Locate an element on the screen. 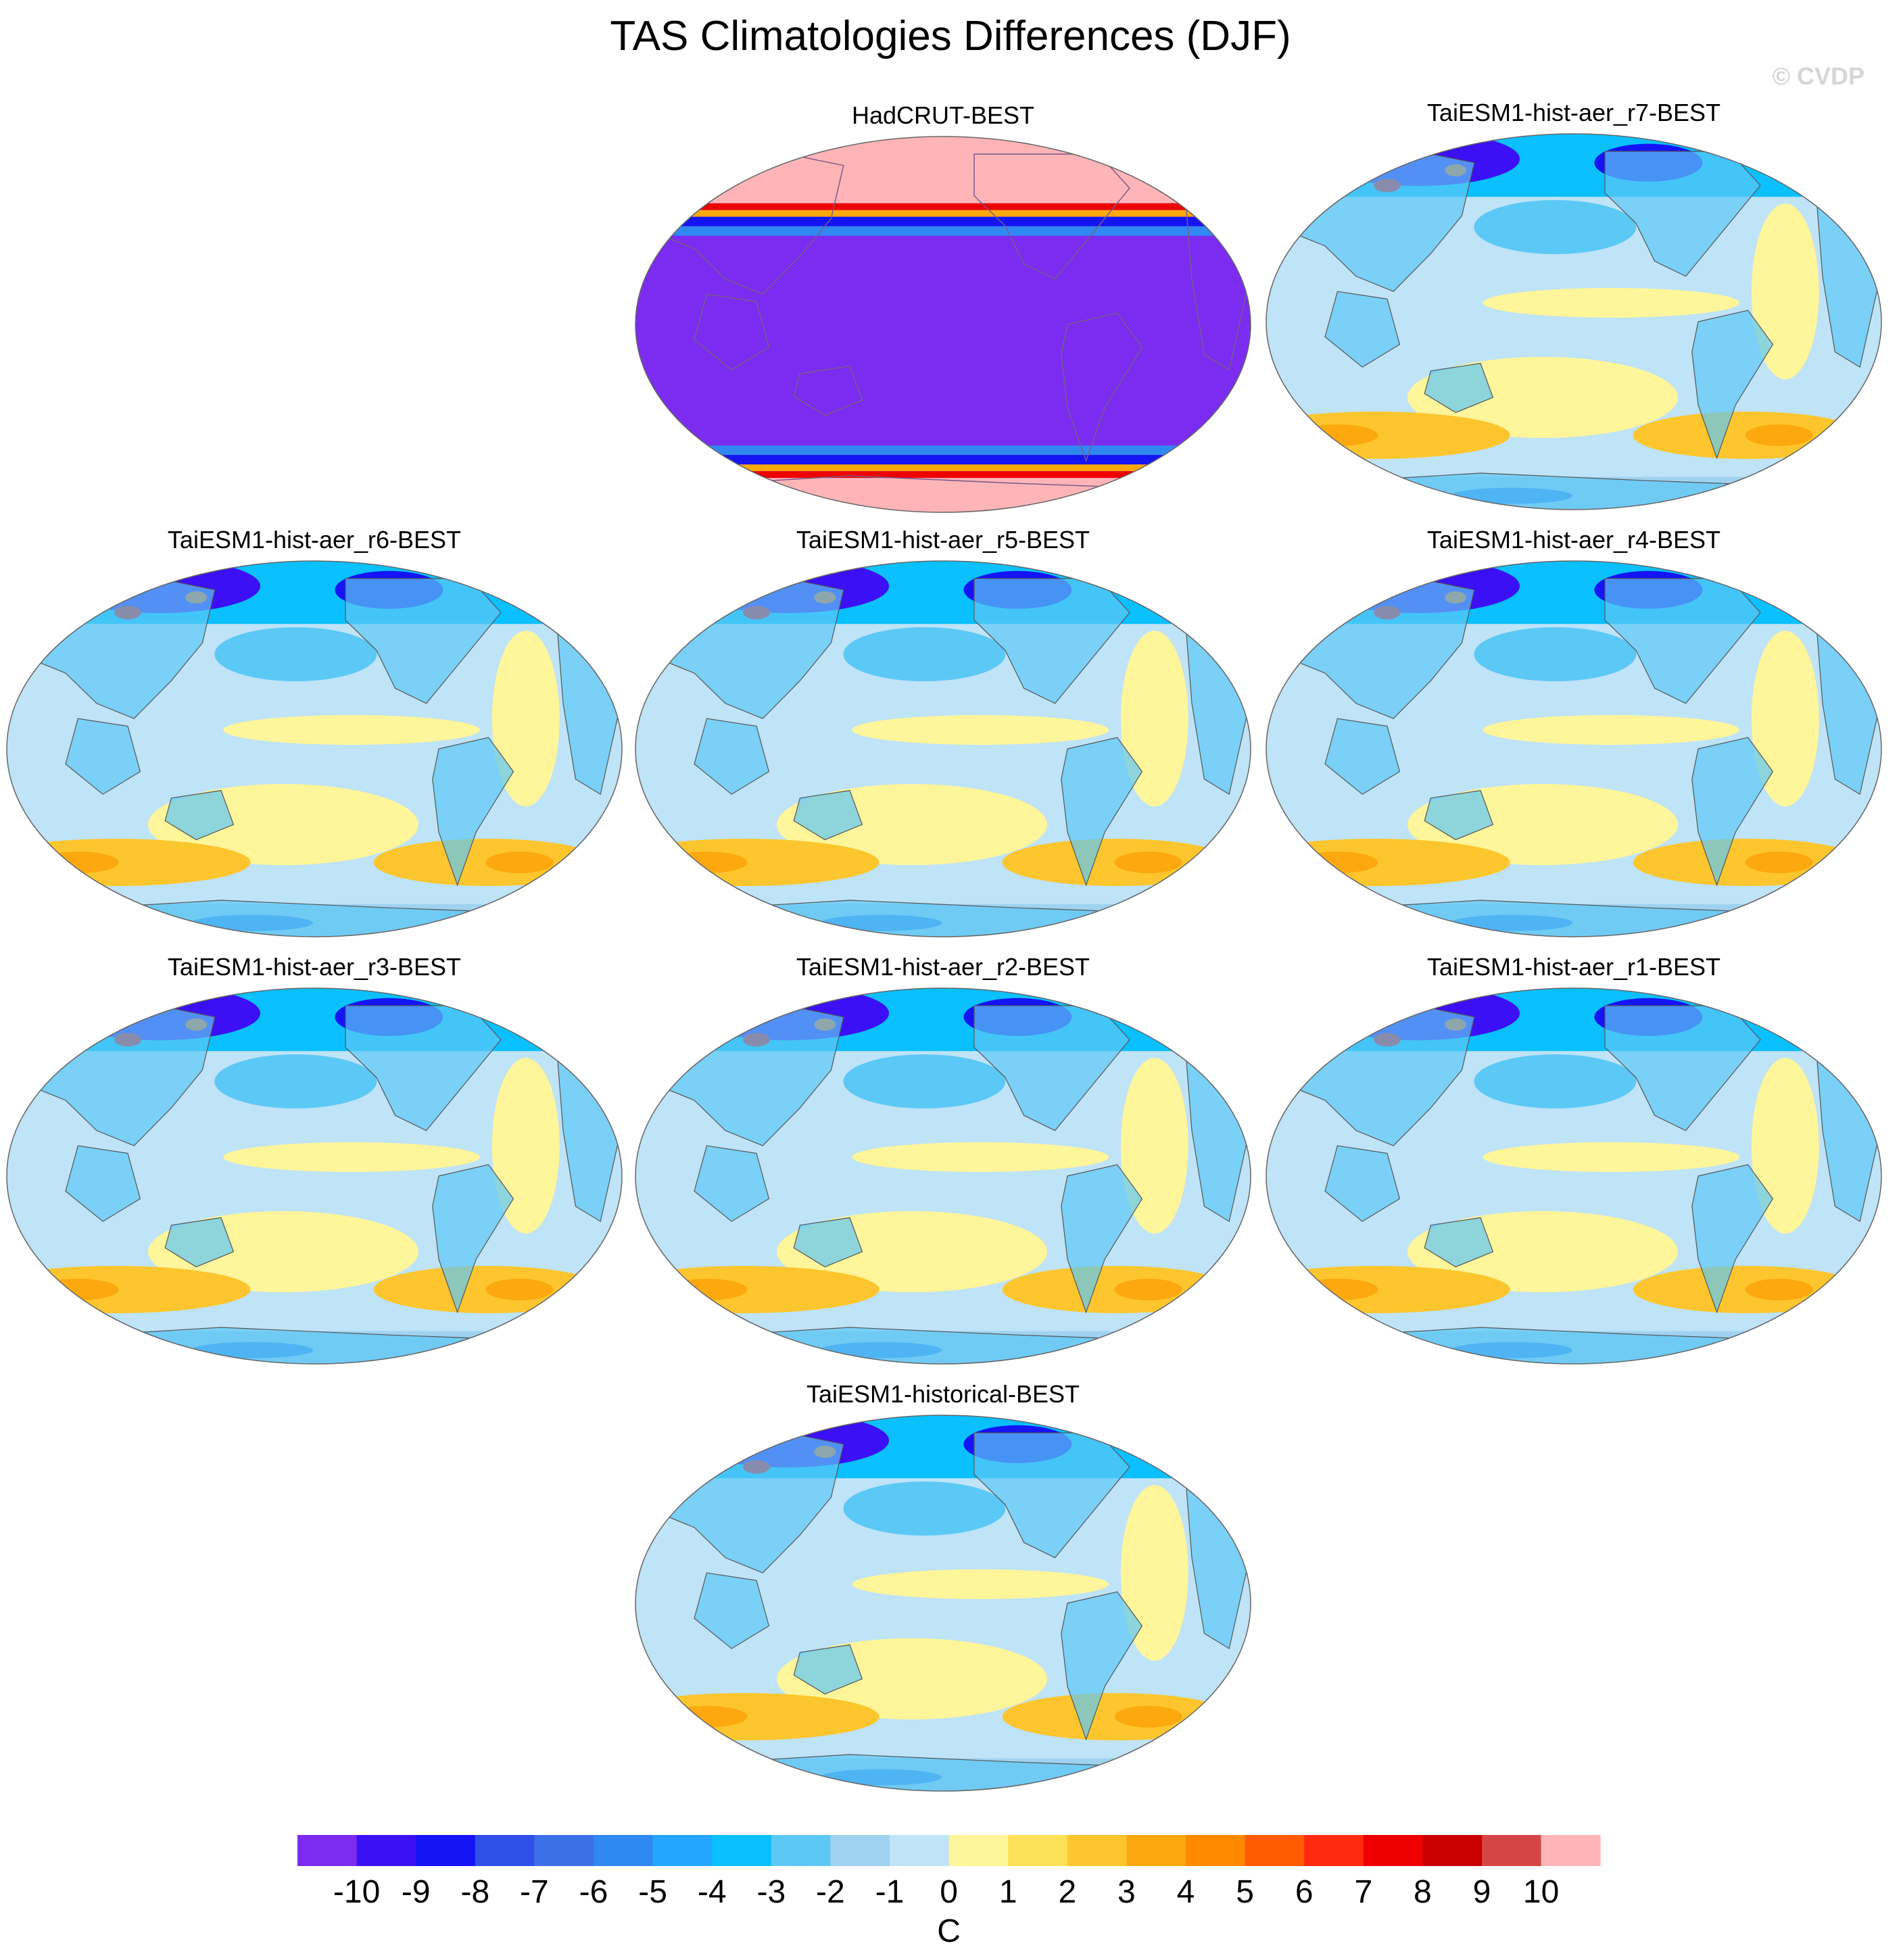  colorbar-tick-label: 6 is located at coordinates (1304, 1892).